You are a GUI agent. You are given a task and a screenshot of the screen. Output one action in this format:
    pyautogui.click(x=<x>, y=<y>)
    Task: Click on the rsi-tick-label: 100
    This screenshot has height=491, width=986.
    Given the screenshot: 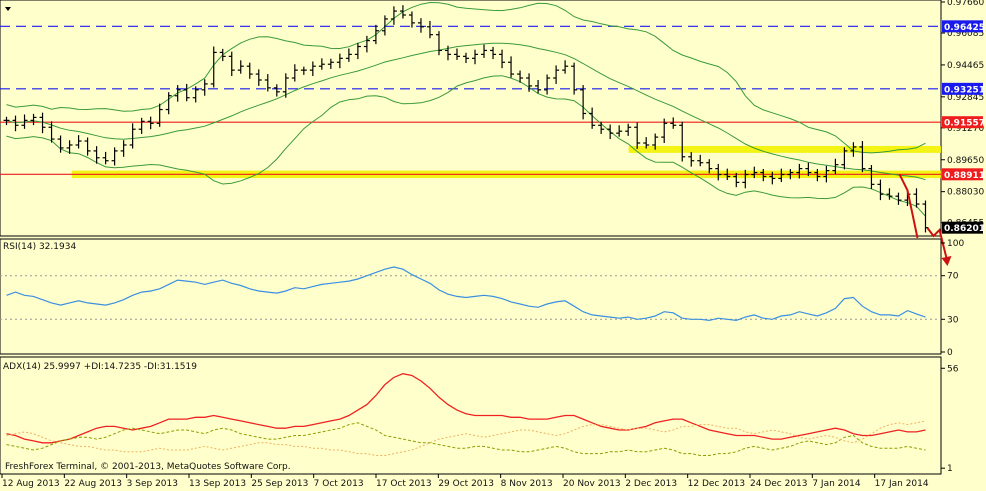 What is the action you would take?
    pyautogui.click(x=955, y=244)
    